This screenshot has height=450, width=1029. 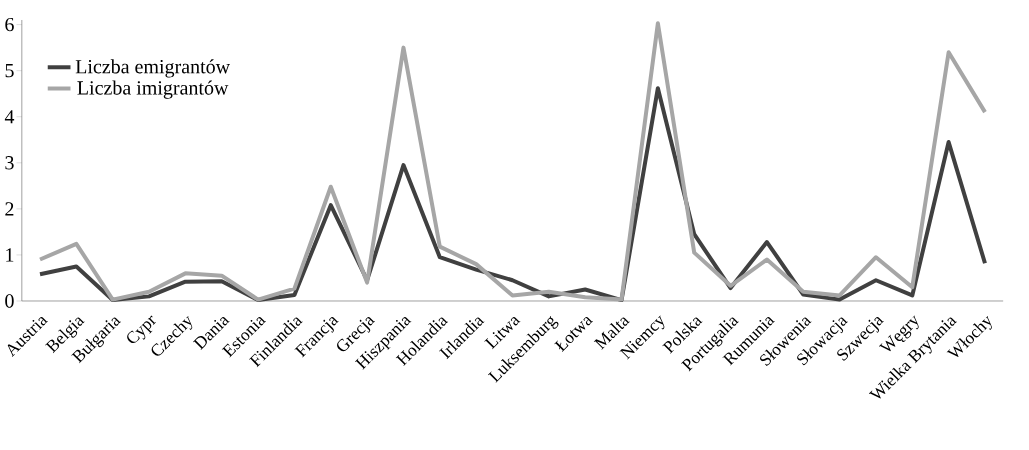 What do you see at coordinates (153, 68) in the screenshot?
I see `legend-label: Liczba emigrantów` at bounding box center [153, 68].